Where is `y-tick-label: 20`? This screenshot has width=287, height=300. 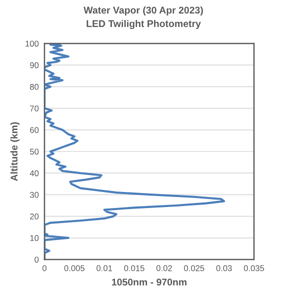
y-tick-label: 20 is located at coordinates (34, 217).